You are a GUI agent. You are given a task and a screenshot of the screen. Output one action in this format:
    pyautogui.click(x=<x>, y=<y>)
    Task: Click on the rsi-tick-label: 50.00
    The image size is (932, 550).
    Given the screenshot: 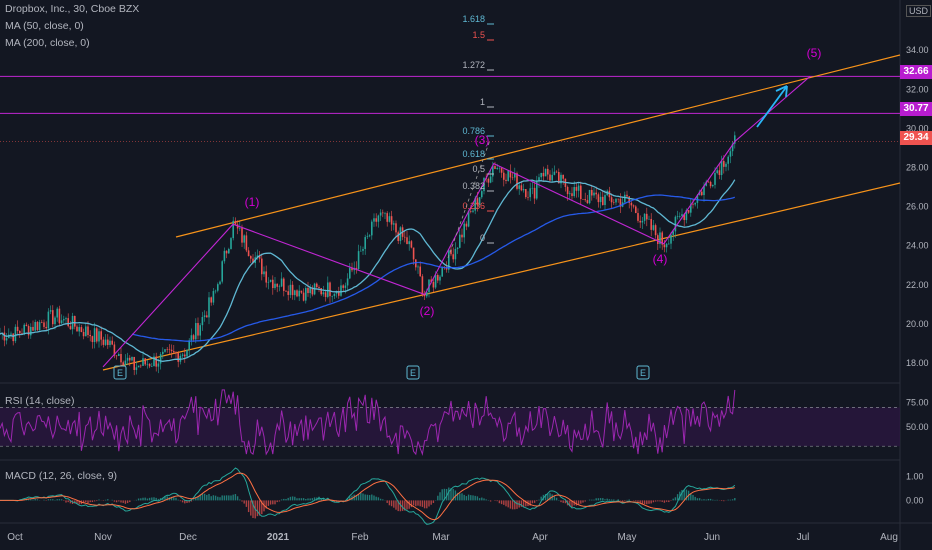 What is the action you would take?
    pyautogui.click(x=917, y=427)
    